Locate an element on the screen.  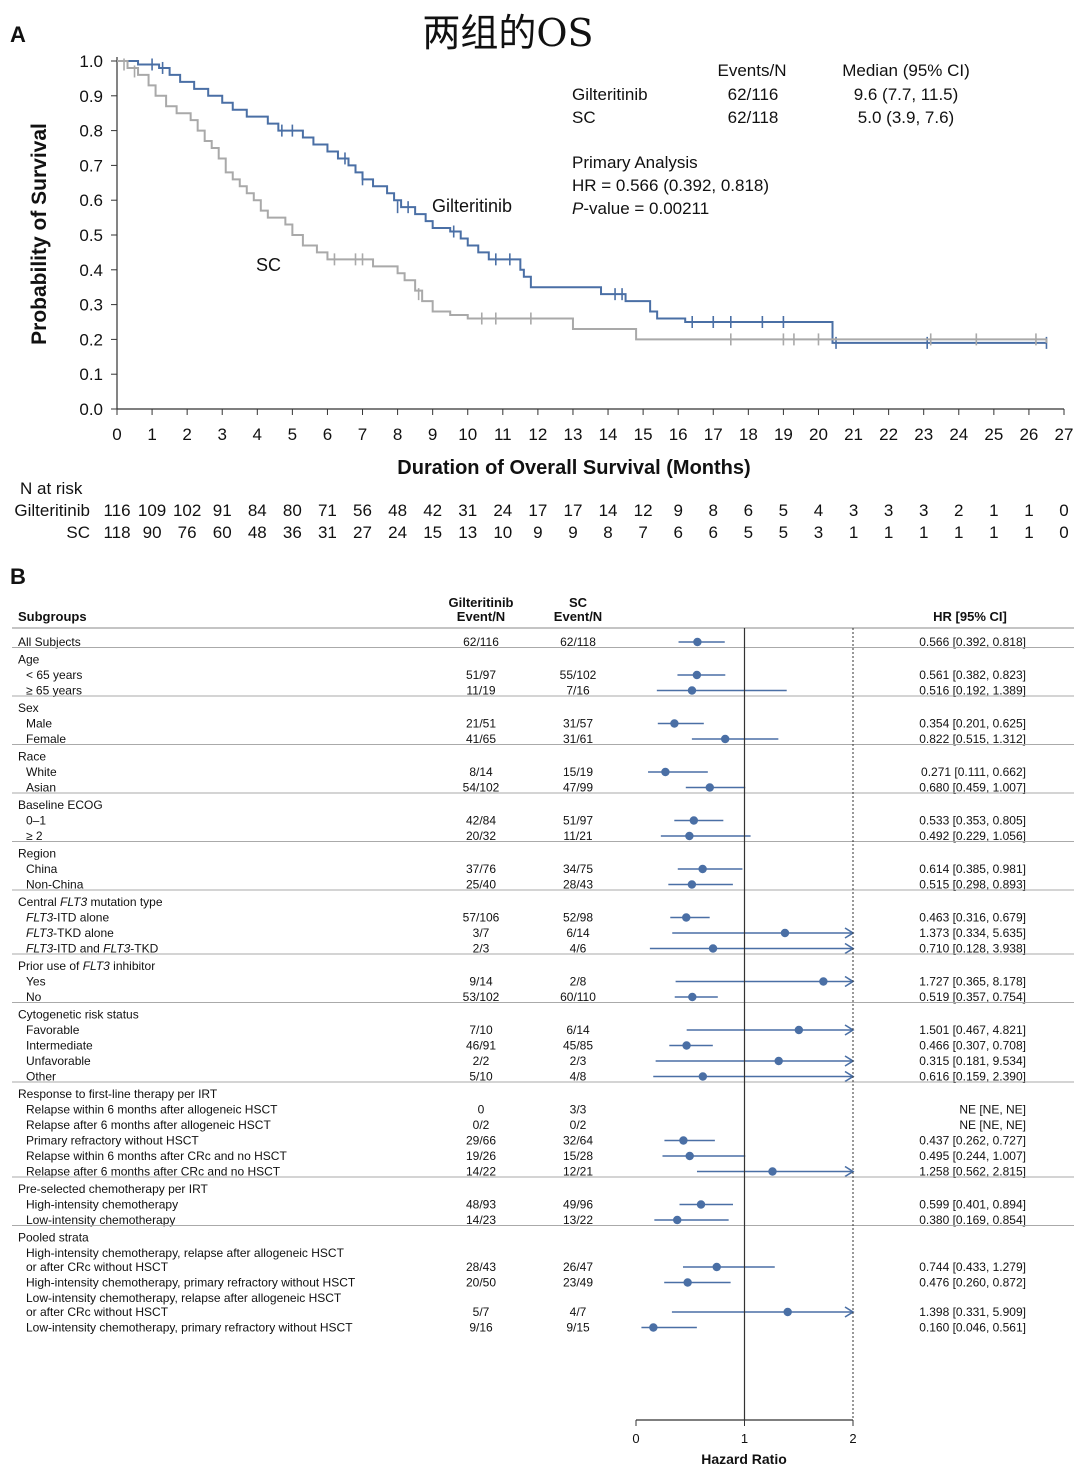
forest-row-label: White is located at coordinates (41, 772).